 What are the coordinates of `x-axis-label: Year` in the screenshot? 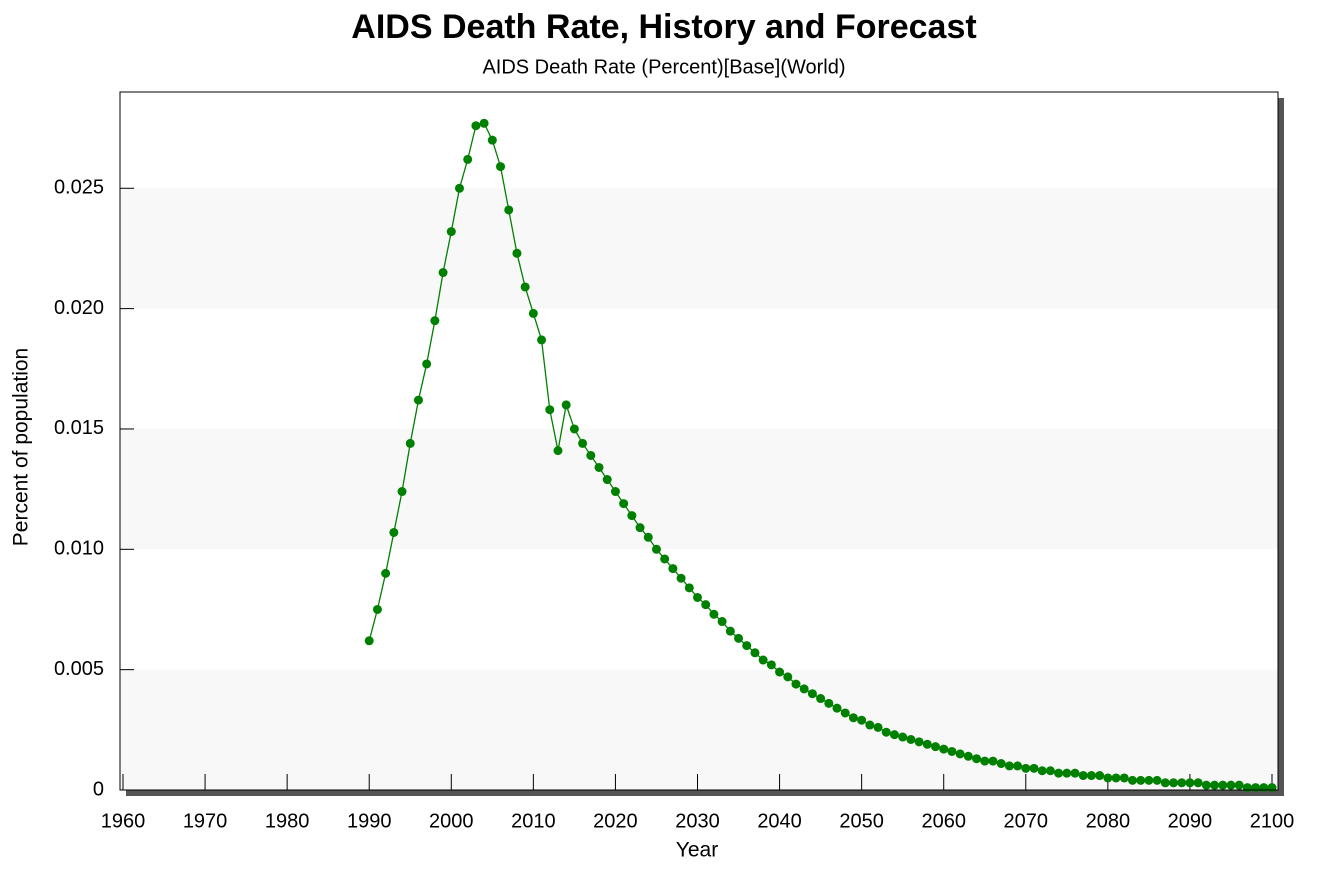 It's located at (697, 850).